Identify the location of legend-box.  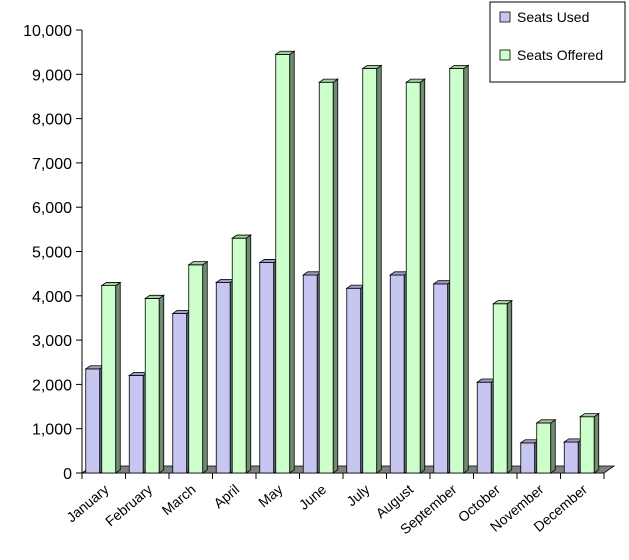
(557, 42).